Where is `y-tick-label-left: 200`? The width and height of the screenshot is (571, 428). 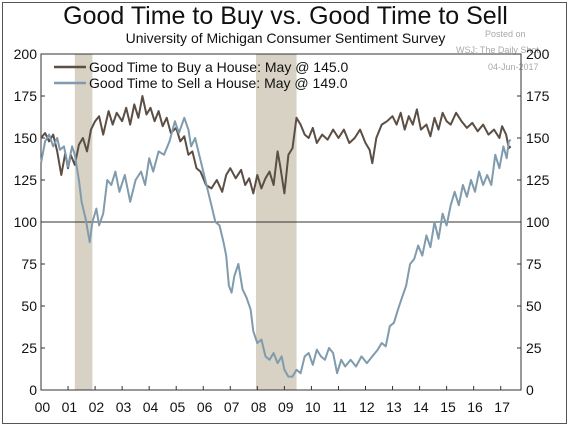
y-tick-label-left: 200 is located at coordinates (26, 54).